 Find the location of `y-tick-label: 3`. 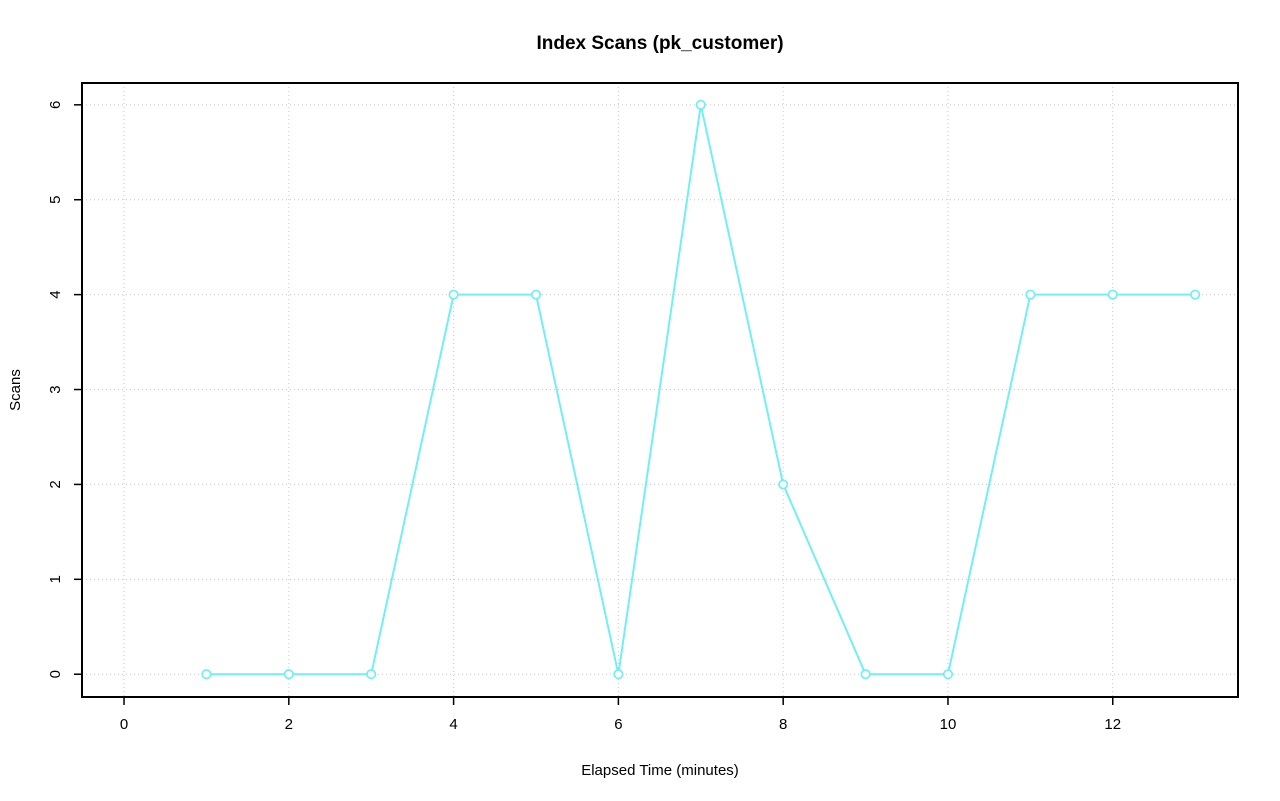

y-tick-label: 3 is located at coordinates (55, 389).